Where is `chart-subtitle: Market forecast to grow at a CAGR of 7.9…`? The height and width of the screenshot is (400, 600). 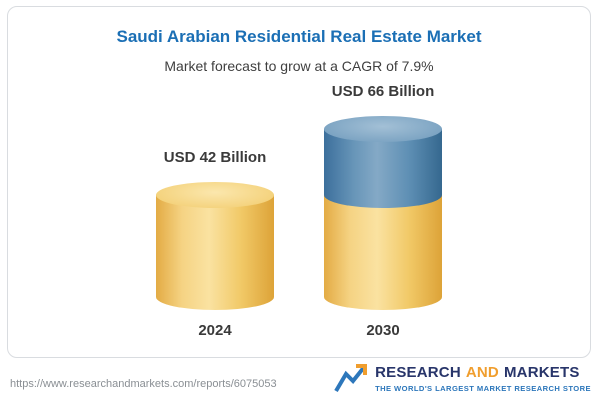
chart-subtitle: Market forecast to grow at a CAGR of 7.9… is located at coordinates (299, 66).